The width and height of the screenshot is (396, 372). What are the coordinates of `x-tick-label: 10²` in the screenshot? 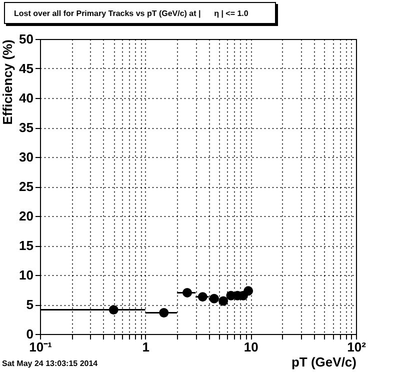 It's located at (357, 347).